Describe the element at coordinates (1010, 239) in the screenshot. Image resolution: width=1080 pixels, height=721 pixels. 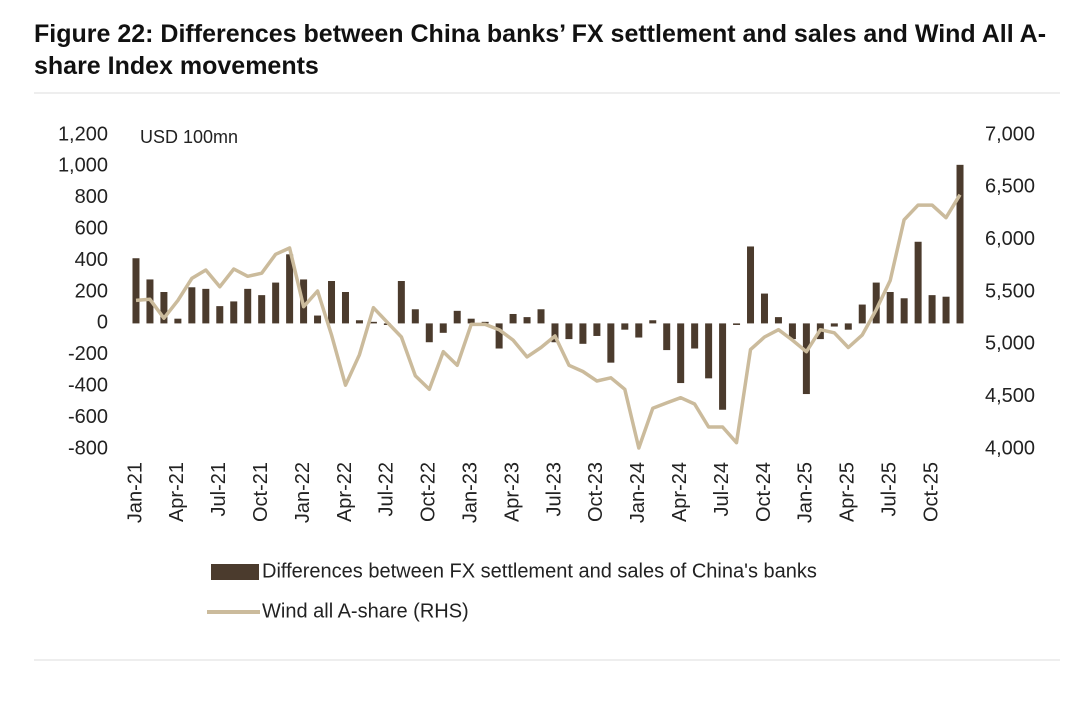
I see `y2-tick-label: 6,000` at that location.